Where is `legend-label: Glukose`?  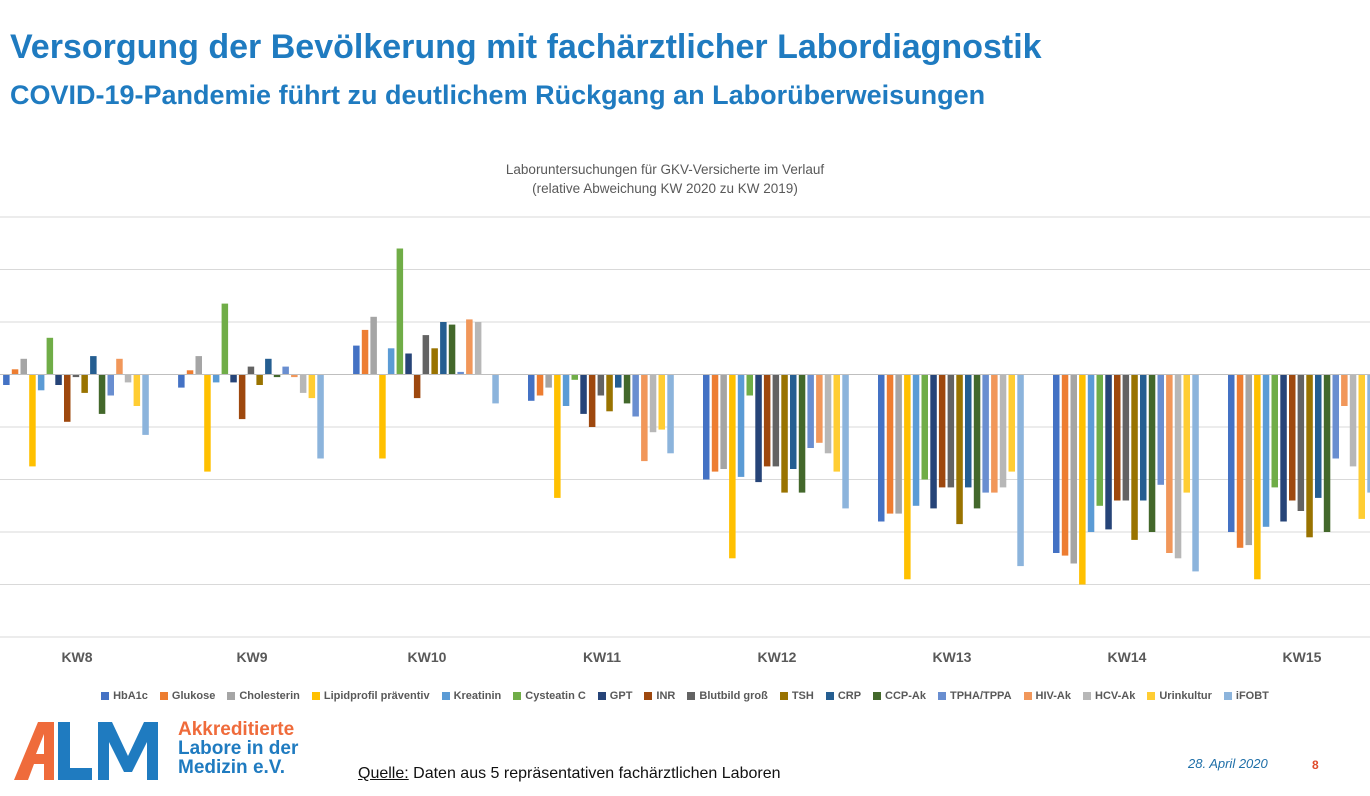
legend-label: Glukose is located at coordinates (193, 696).